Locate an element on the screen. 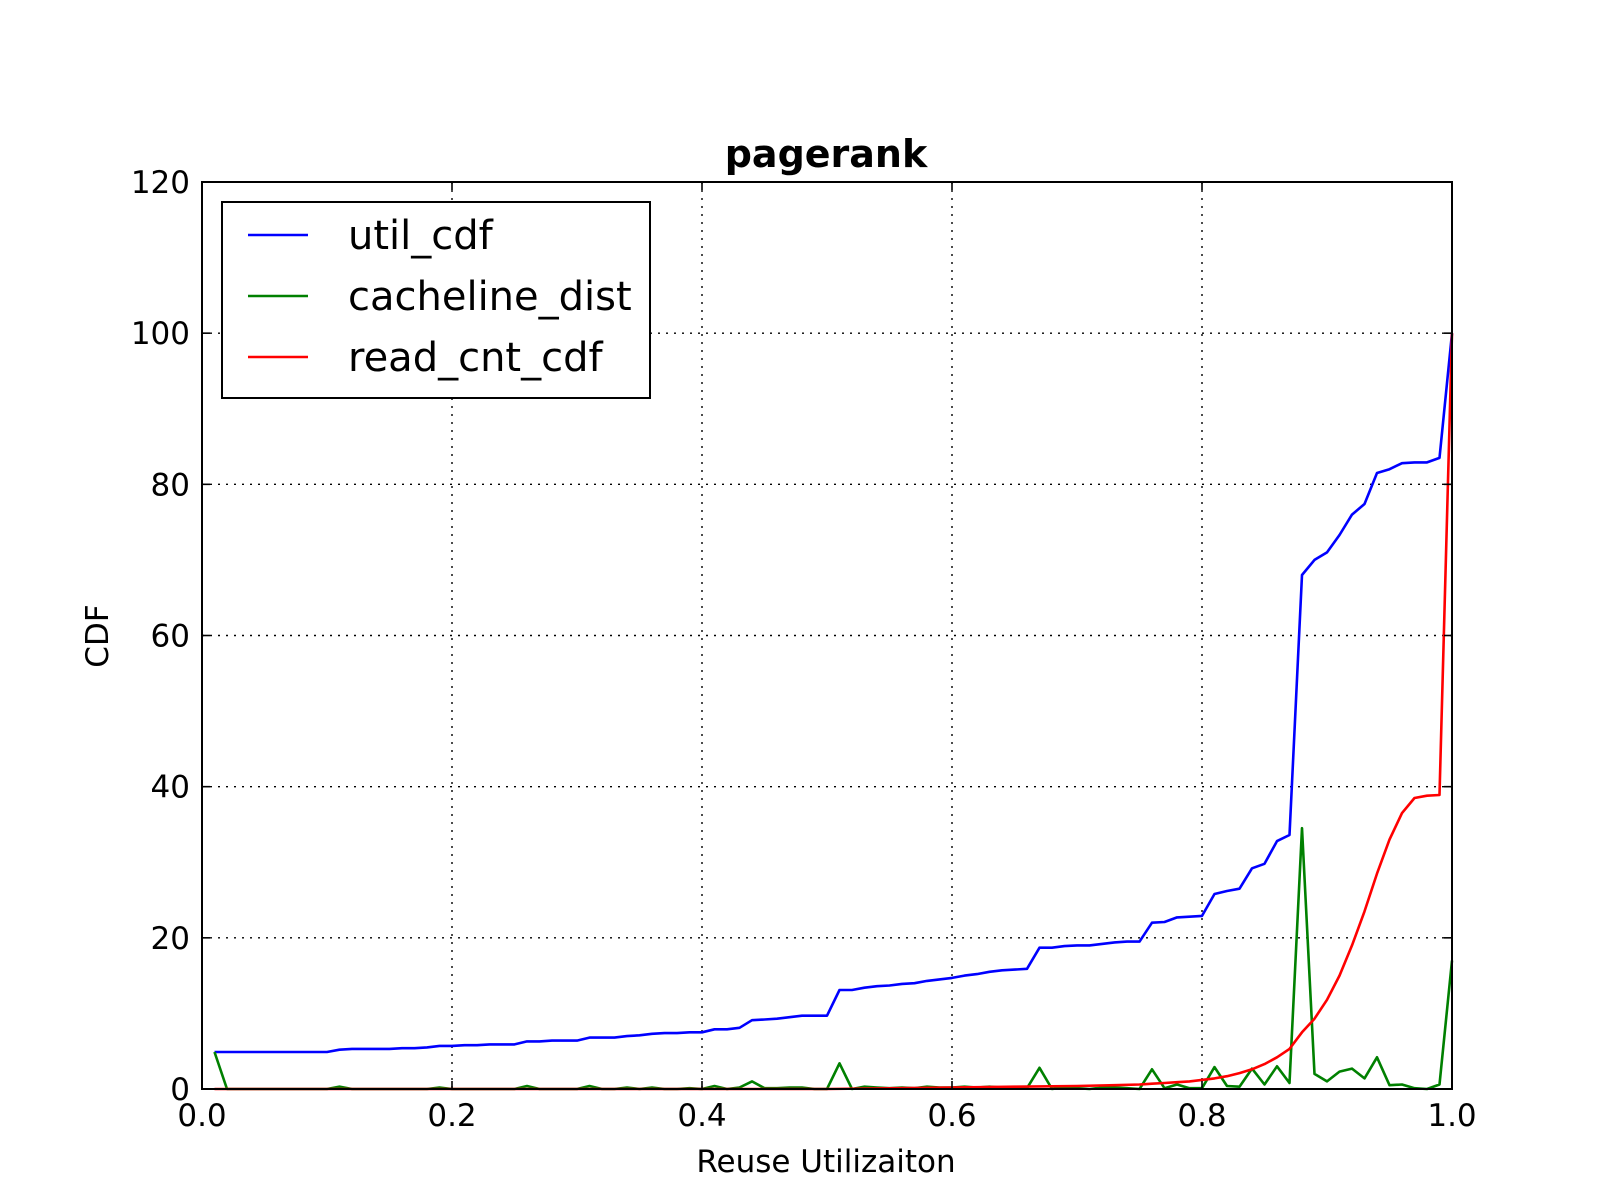 The height and width of the screenshot is (1200, 1600). x-tick-label: 0.2 is located at coordinates (451, 1116).